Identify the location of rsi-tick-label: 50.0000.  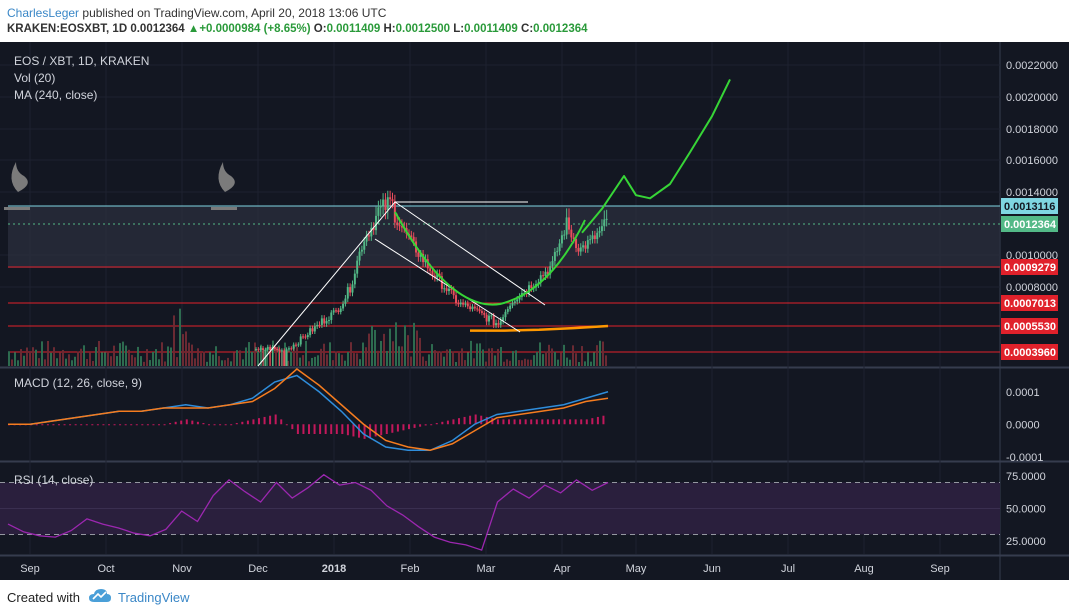
(1026, 510).